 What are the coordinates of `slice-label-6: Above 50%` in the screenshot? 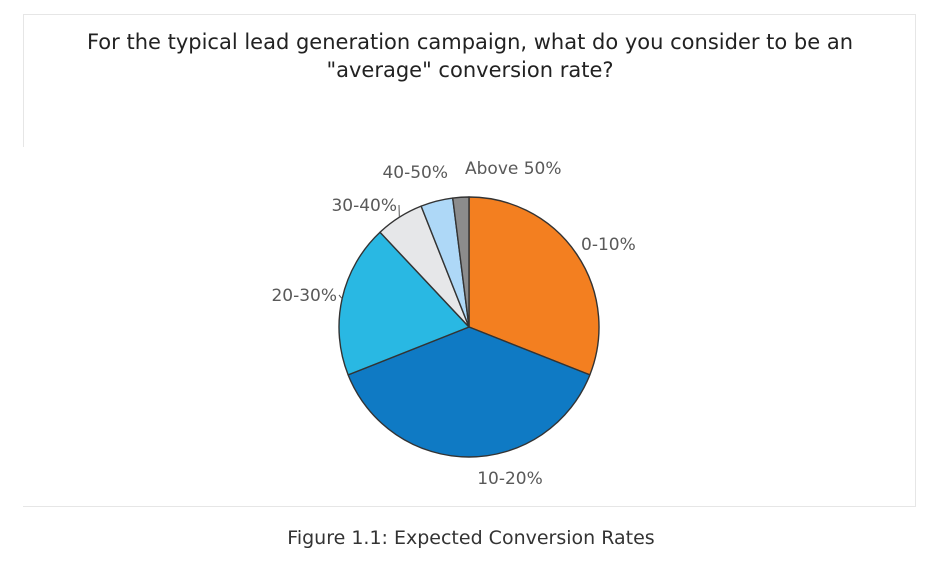 It's located at (513, 169).